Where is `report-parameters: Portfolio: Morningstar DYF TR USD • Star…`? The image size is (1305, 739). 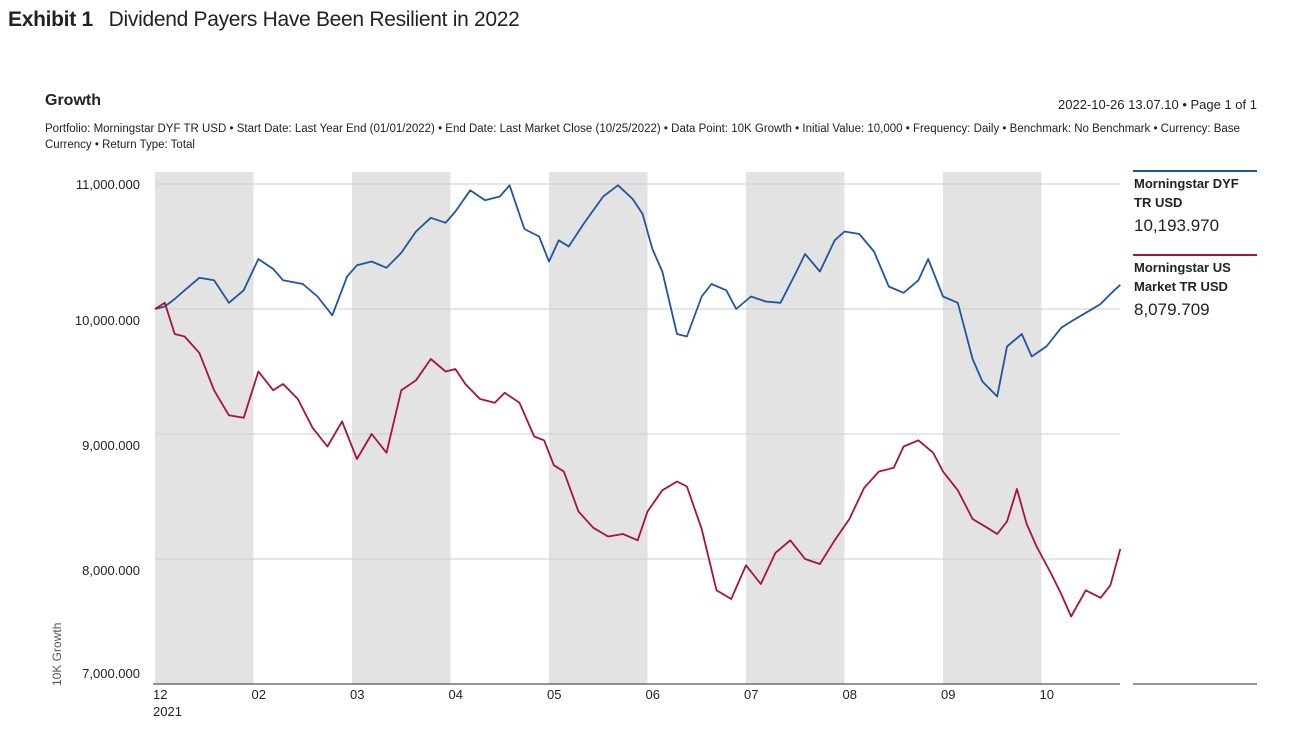 report-parameters: Portfolio: Morningstar DYF TR USD • Star… is located at coordinates (642, 137).